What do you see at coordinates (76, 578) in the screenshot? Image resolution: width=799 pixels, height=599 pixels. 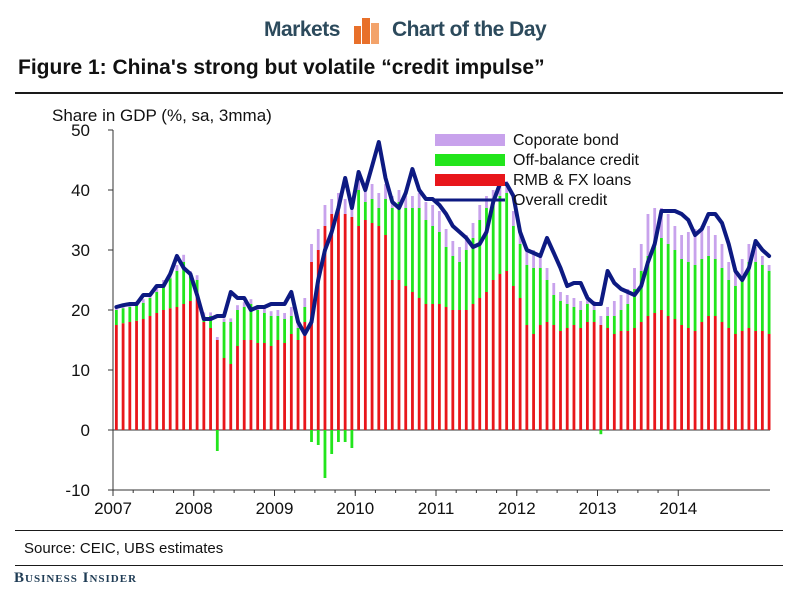 I see `business-insider-logo: Business Insider` at bounding box center [76, 578].